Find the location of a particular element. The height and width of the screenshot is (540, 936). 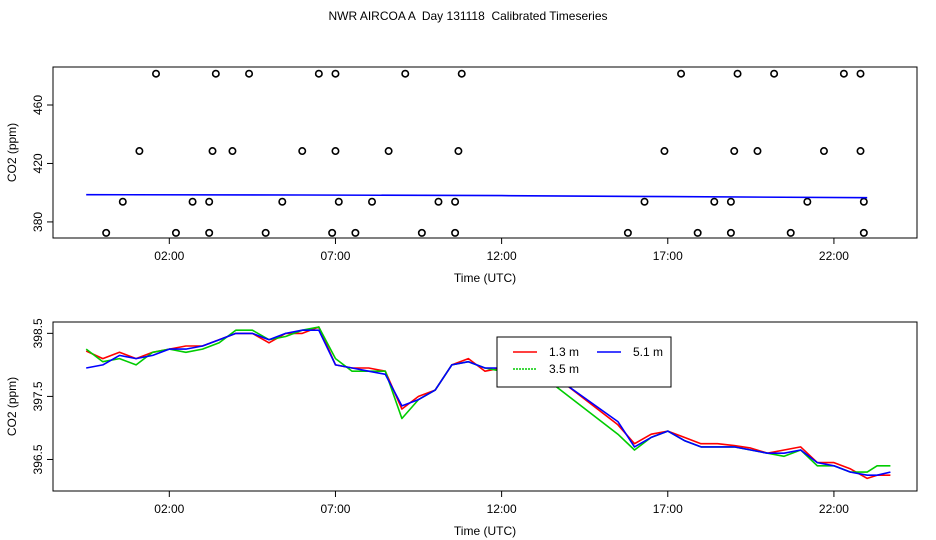

panel1-x-tick-label: 12:00 is located at coordinates (502, 256).